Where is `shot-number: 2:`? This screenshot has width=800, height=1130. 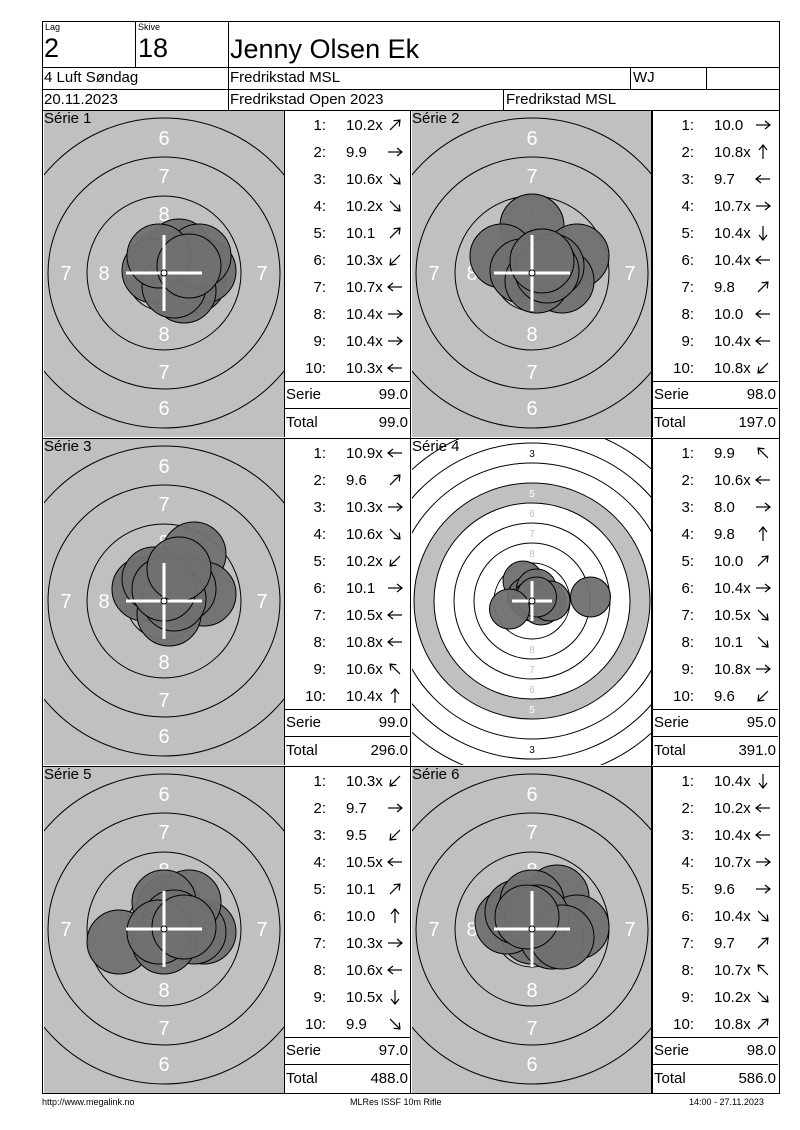 shot-number: 2: is located at coordinates (687, 480).